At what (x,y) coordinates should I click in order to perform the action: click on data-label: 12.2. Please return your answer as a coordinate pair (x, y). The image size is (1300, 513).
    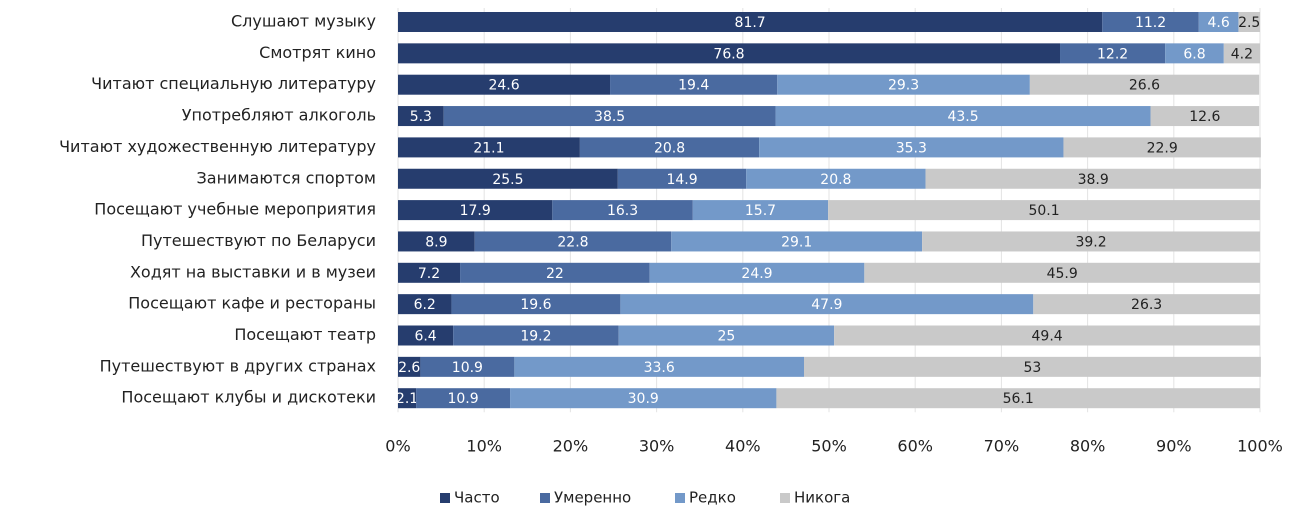
    Looking at the image, I should click on (1112, 54).